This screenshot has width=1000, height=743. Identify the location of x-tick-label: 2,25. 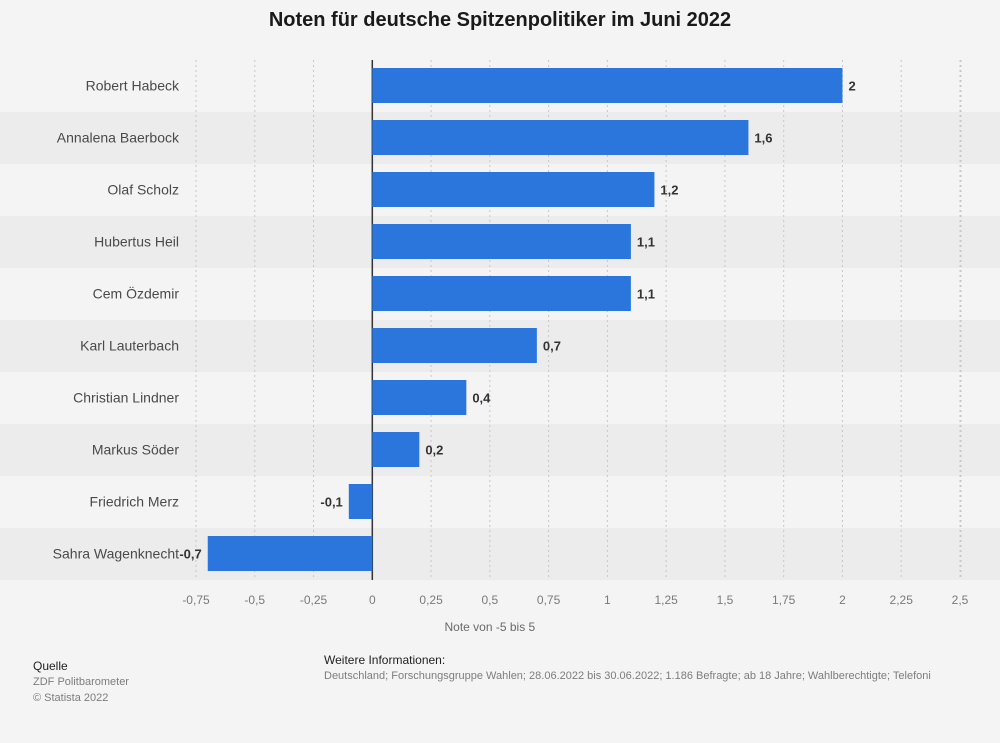
(902, 600).